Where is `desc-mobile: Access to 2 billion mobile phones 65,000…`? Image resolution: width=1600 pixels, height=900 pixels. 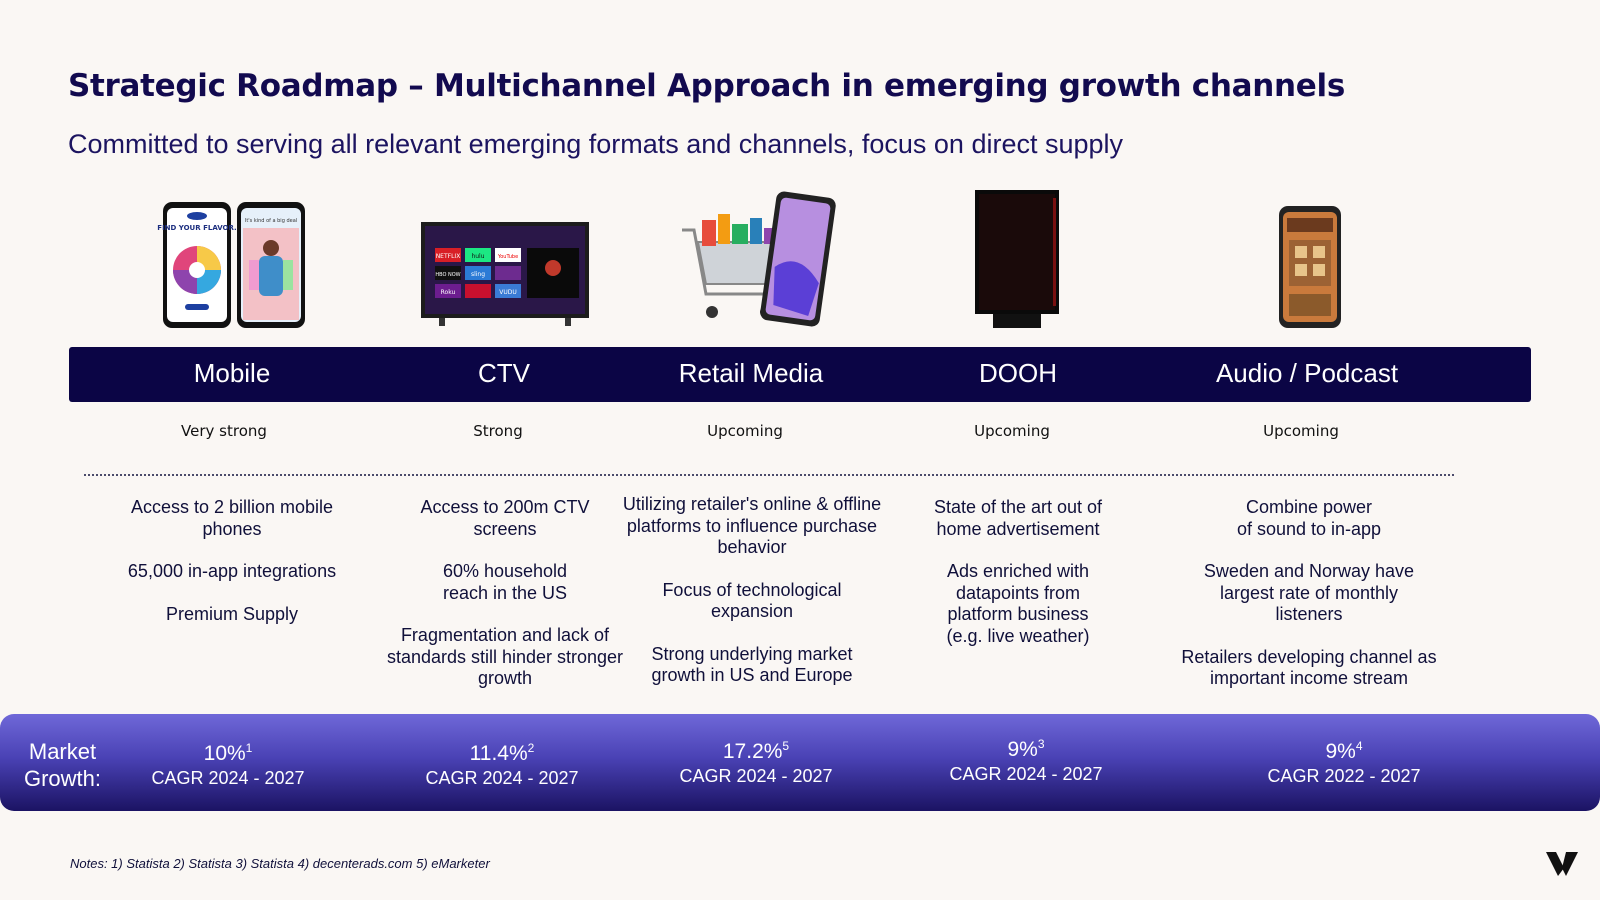 desc-mobile: Access to 2 billion mobile phones 65,000… is located at coordinates (232, 571).